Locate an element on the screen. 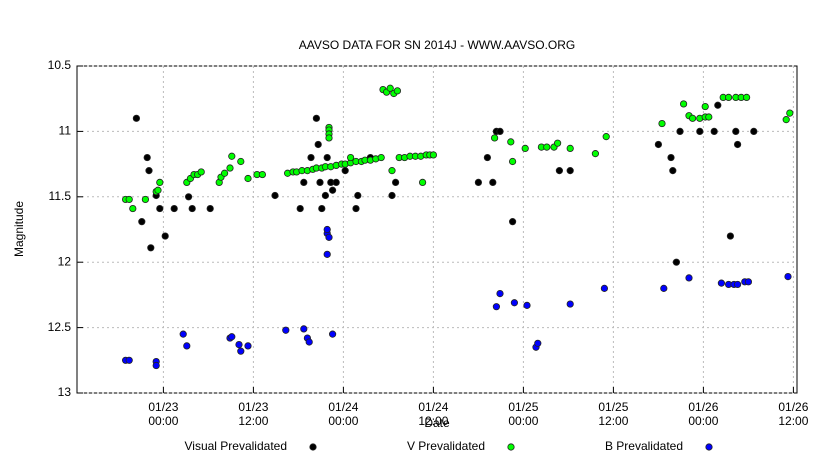 This screenshot has width=820, height=462. legend-label: B Prevalidated is located at coordinates (644, 446).